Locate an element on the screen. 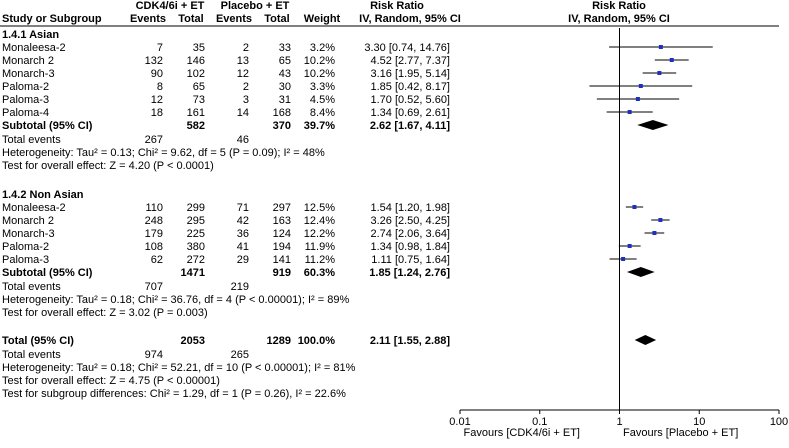 This screenshot has height=448, width=789. study-name: Monarch 2 is located at coordinates (28, 61).